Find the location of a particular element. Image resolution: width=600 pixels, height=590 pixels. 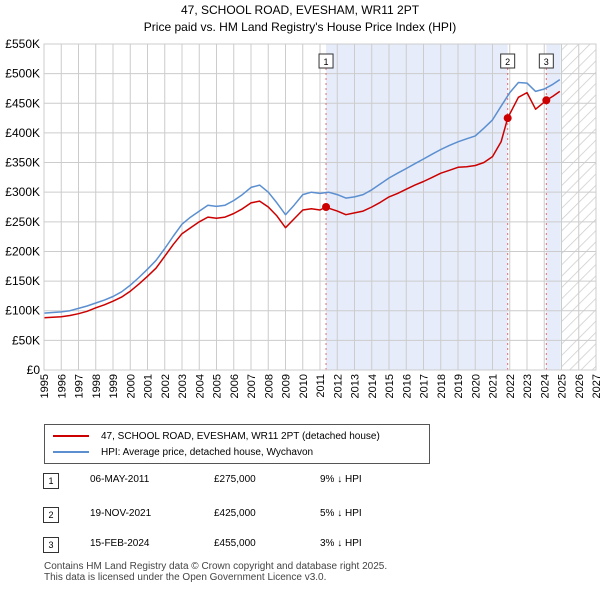

x-tick-label: 2006 is located at coordinates (235, 386).